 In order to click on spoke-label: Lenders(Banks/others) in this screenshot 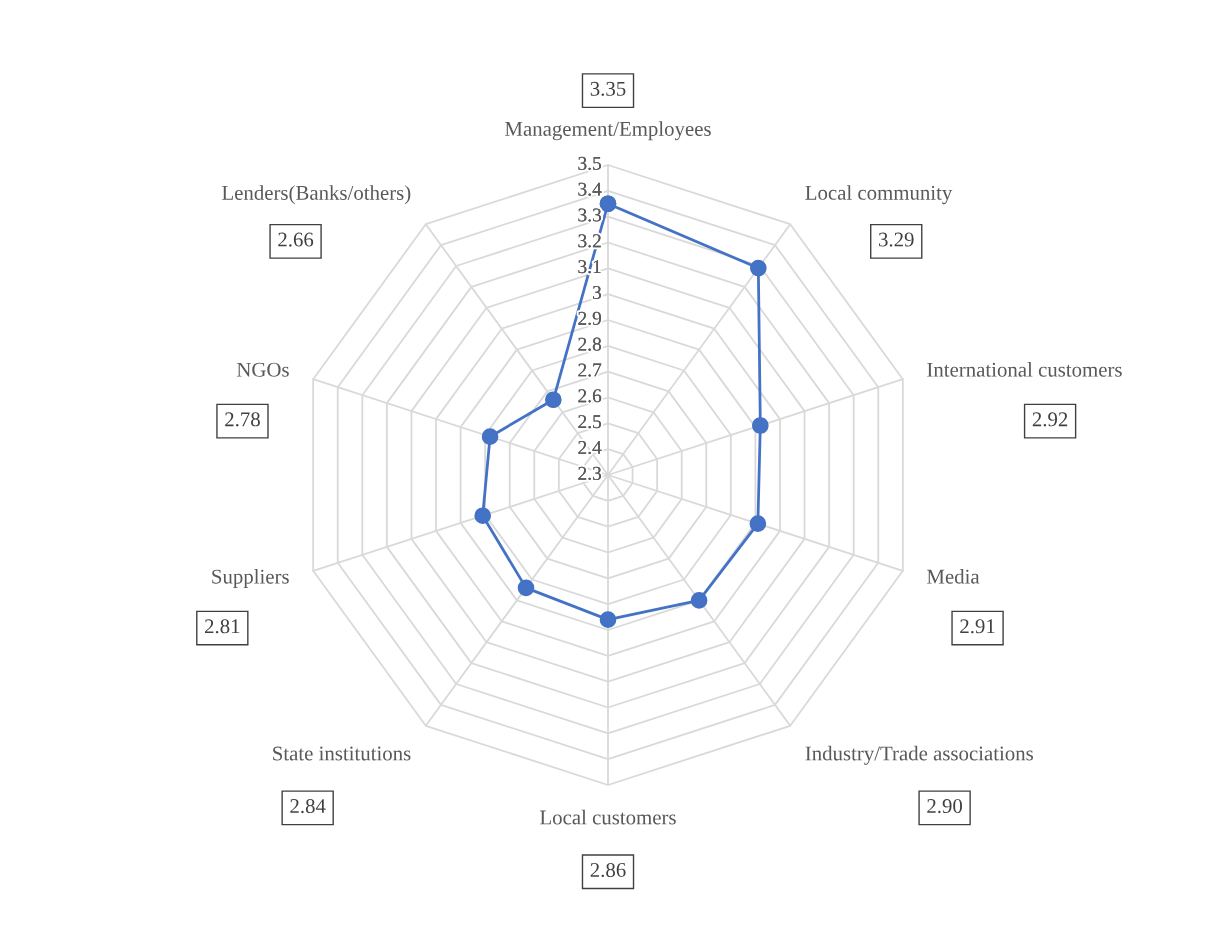, I will do `click(316, 195)`.